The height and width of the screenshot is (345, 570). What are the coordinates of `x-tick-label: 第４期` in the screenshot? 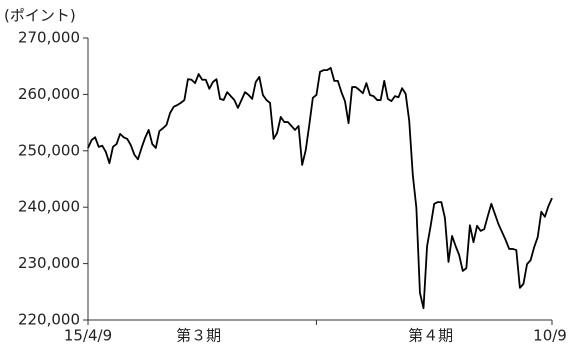 It's located at (430, 336).